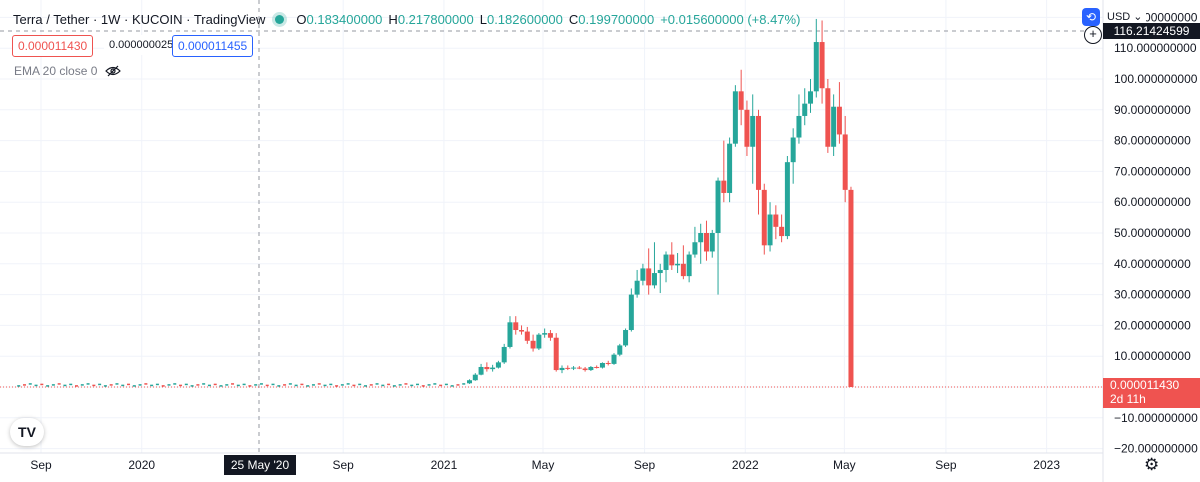  What do you see at coordinates (1152, 325) in the screenshot?
I see `price-tick-label: 20.000000000` at bounding box center [1152, 325].